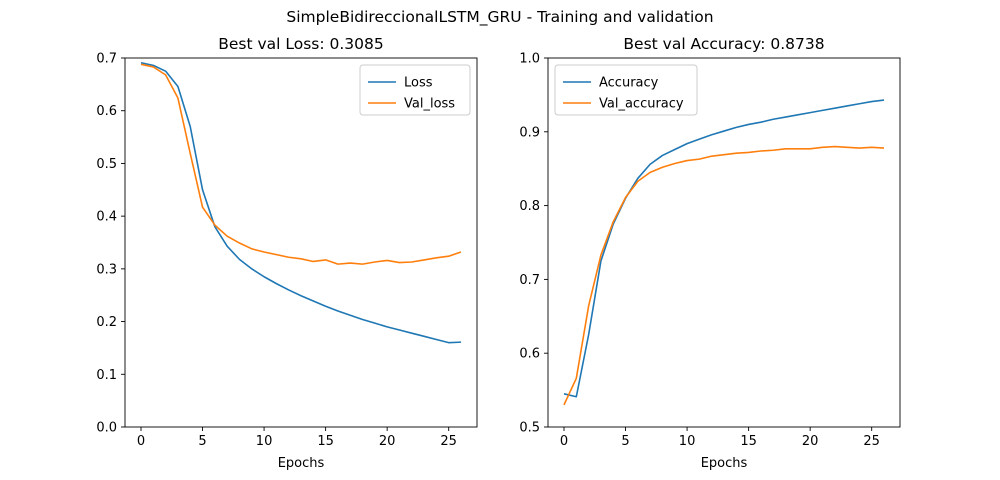 Image resolution: width=1000 pixels, height=480 pixels. Describe the element at coordinates (202, 441) in the screenshot. I see `loss-x-tick-label: 5` at that location.